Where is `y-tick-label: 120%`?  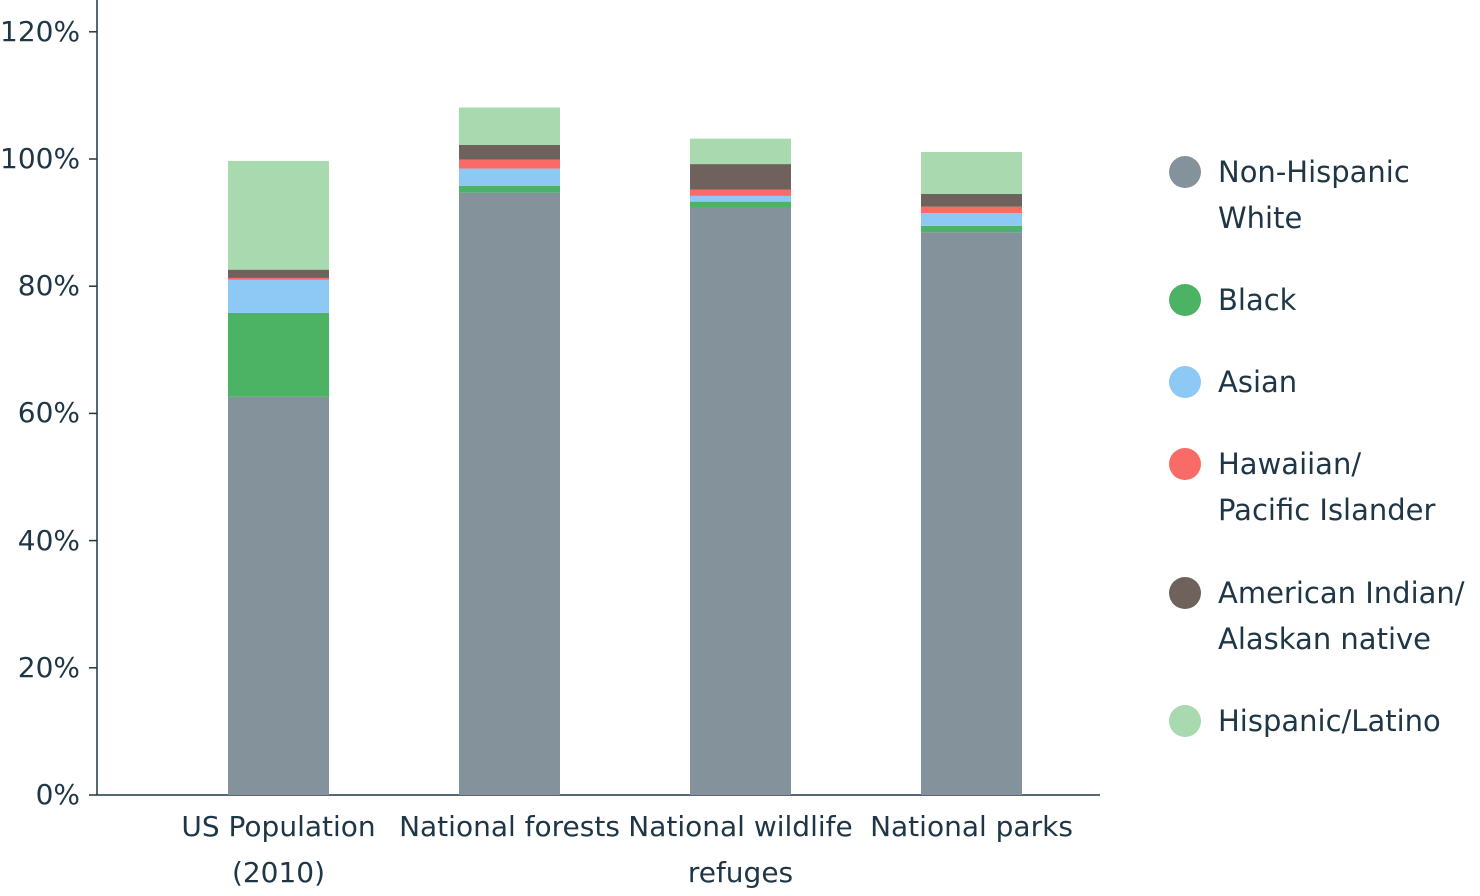
y-tick-label: 120% is located at coordinates (40, 31).